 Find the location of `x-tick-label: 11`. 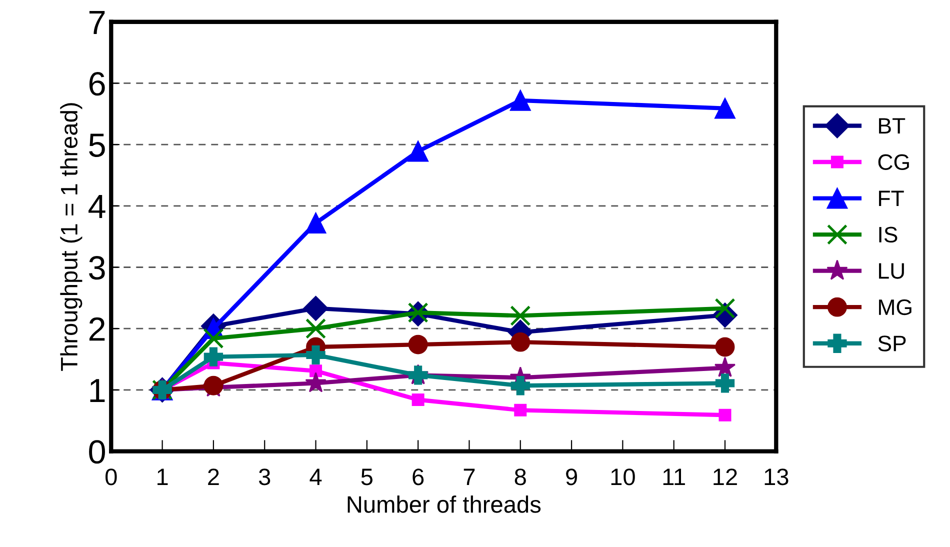

x-tick-label: 11 is located at coordinates (674, 477).